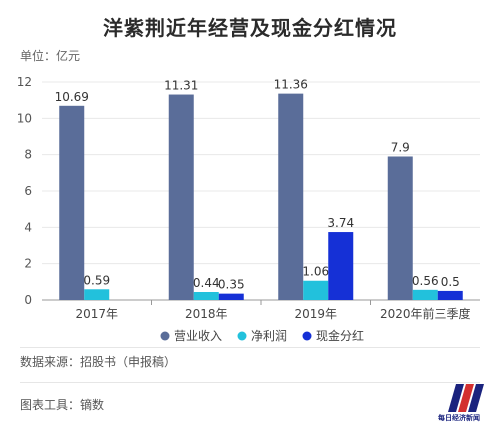 Image resolution: width=500 pixels, height=425 pixels. What do you see at coordinates (250, 28) in the screenshot?
I see `chart-title: 洋紫荆近年经营及现金分红情况` at bounding box center [250, 28].